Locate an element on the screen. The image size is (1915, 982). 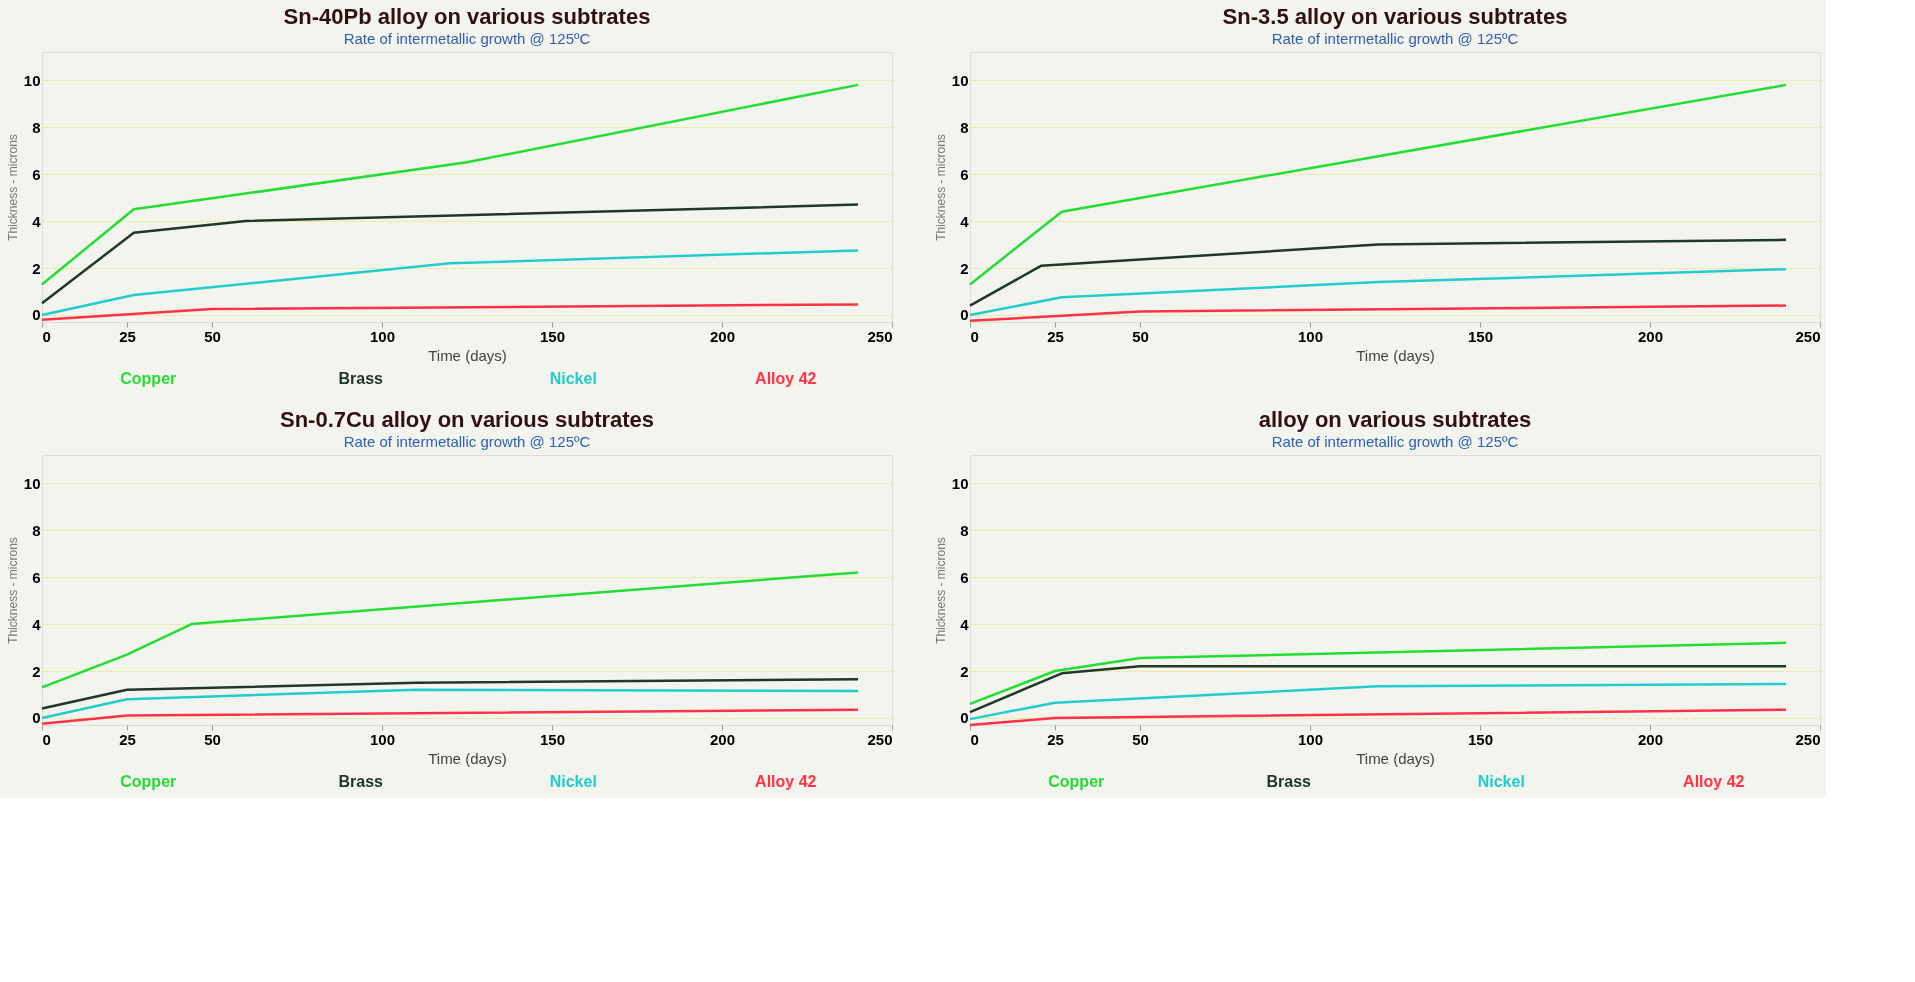
chart-title: Sn-3.5 alloy on various subtrates is located at coordinates (1395, 16).